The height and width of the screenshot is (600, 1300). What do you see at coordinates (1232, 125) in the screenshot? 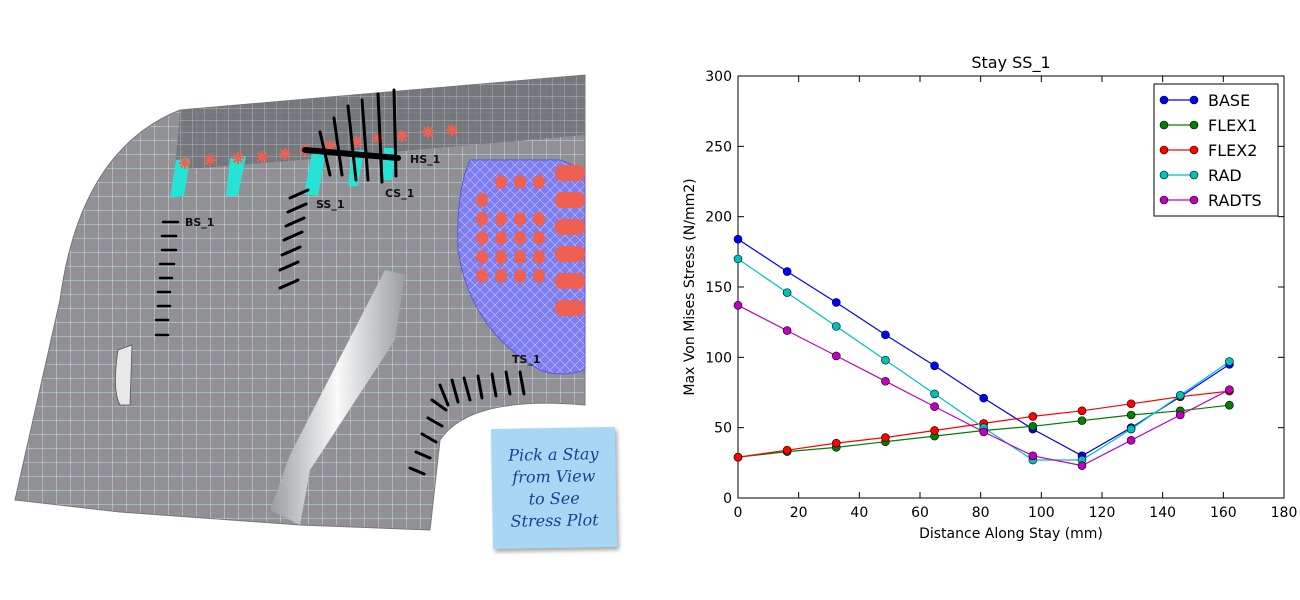
I see `legend-label: FLEX1` at bounding box center [1232, 125].